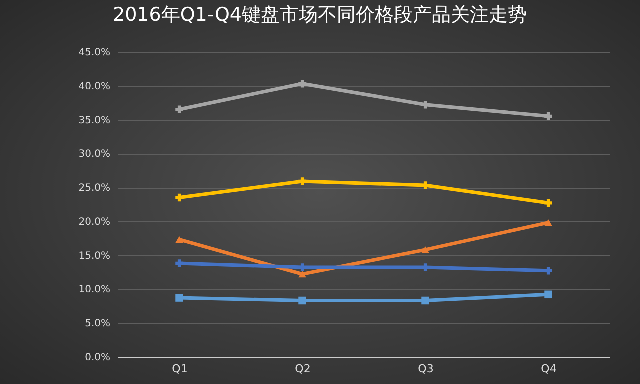 Image resolution: width=640 pixels, height=384 pixels. What do you see at coordinates (97, 358) in the screenshot?
I see `y-tick-label: 0.0%` at bounding box center [97, 358].